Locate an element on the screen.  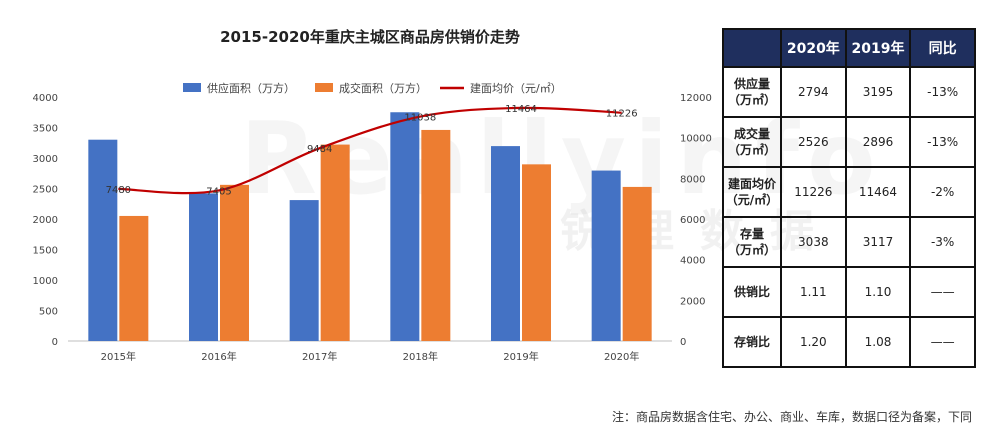
table-row: 成交量 （万㎡） 2526 2896 -13% is located at coordinates (849, 142).